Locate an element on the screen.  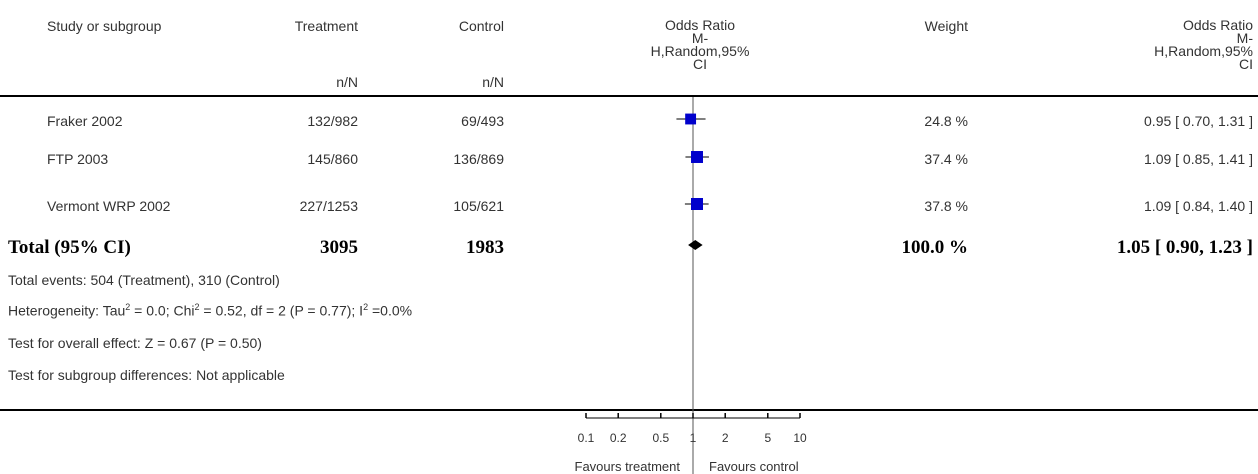
total-weight: 100.0 % is located at coordinates (935, 247).